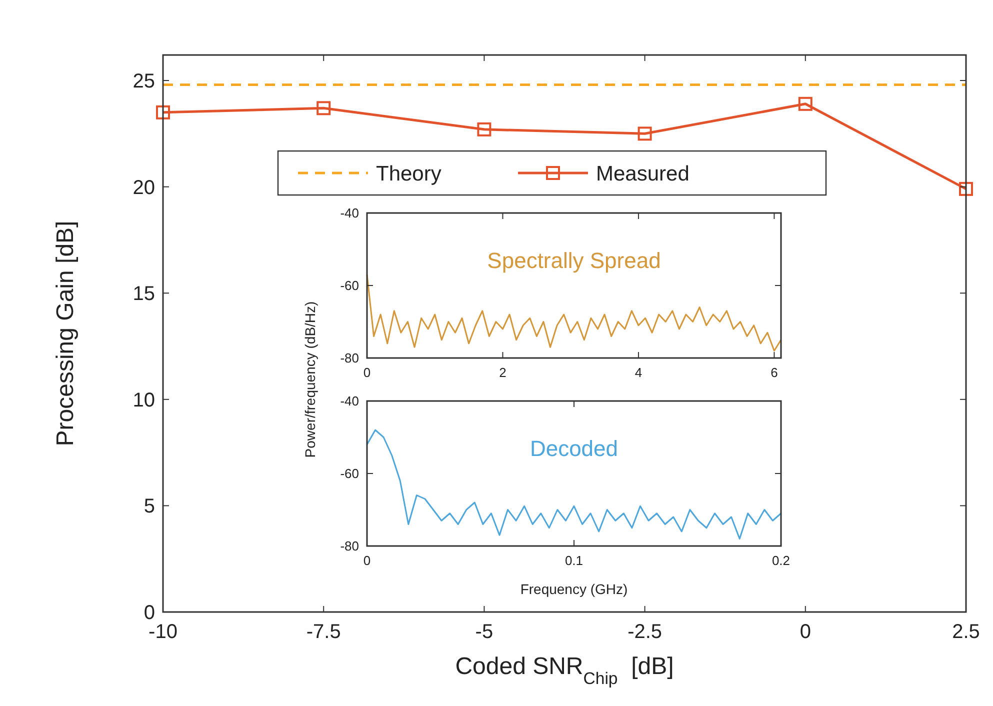  What do you see at coordinates (643, 174) in the screenshot?
I see `legend-label: Measured` at bounding box center [643, 174].